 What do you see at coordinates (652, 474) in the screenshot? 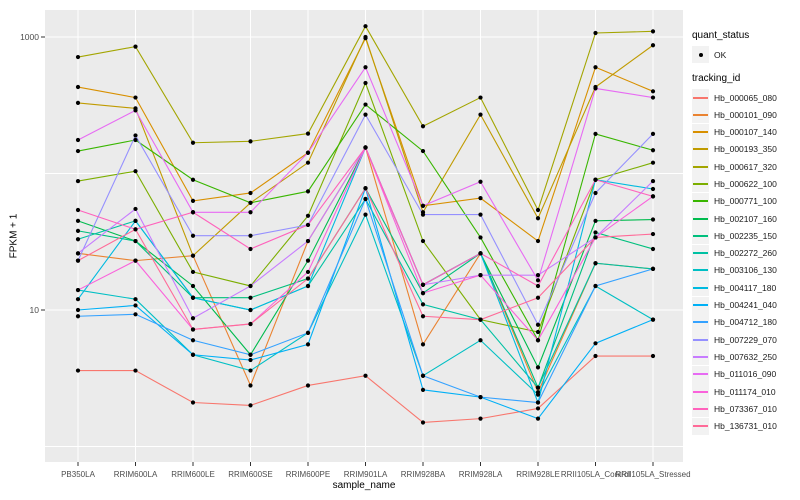
I see `x-tick-label: RRII105LA_Stressed` at bounding box center [652, 474].